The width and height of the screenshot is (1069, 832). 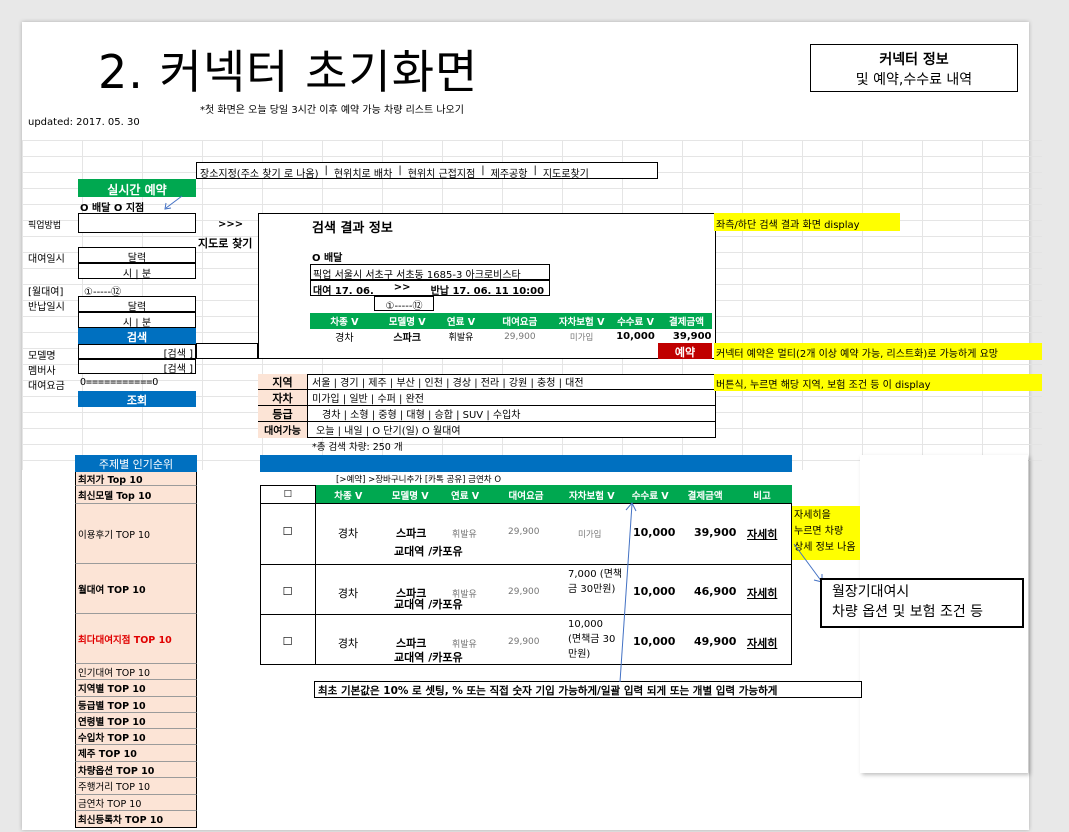 What do you see at coordinates (42, 371) in the screenshot?
I see `label-member: 멤버사` at bounding box center [42, 371].